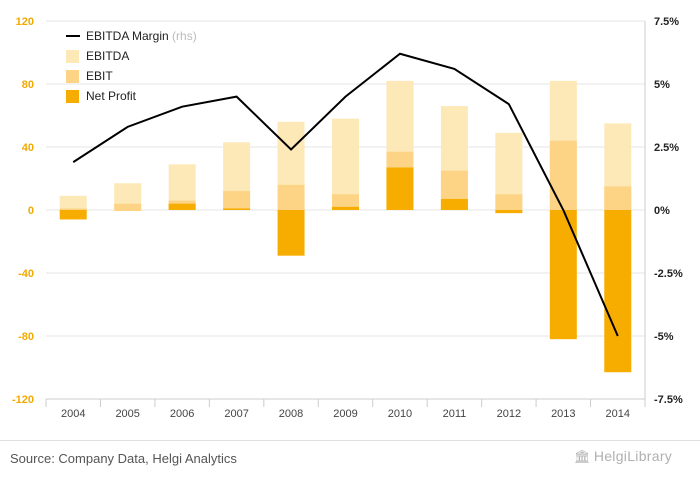 The image size is (700, 483). I want to click on left-tick-label: -40, so click(26, 274).